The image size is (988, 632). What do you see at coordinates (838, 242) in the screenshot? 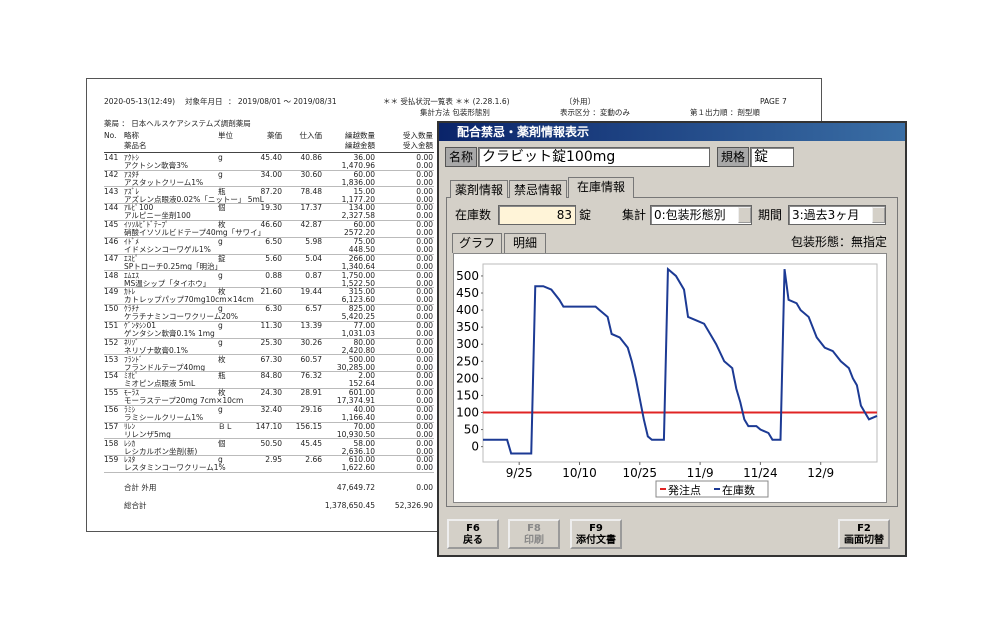
I see `package-label: 包装形態：無指定` at bounding box center [838, 242].